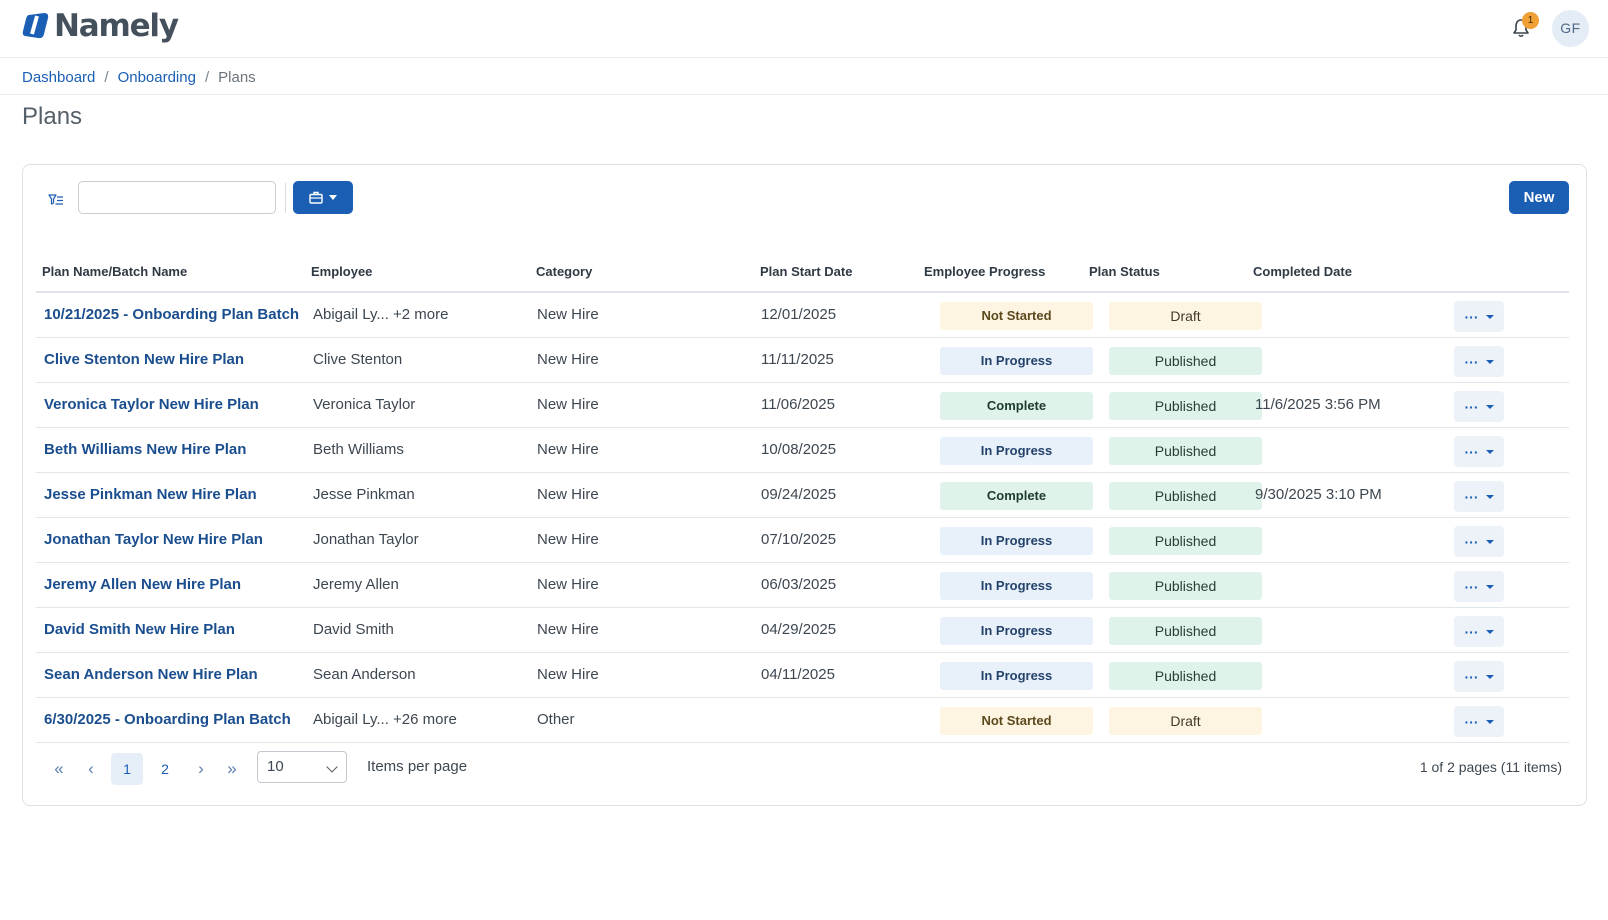  I want to click on brand-logo: Namely, so click(100, 26).